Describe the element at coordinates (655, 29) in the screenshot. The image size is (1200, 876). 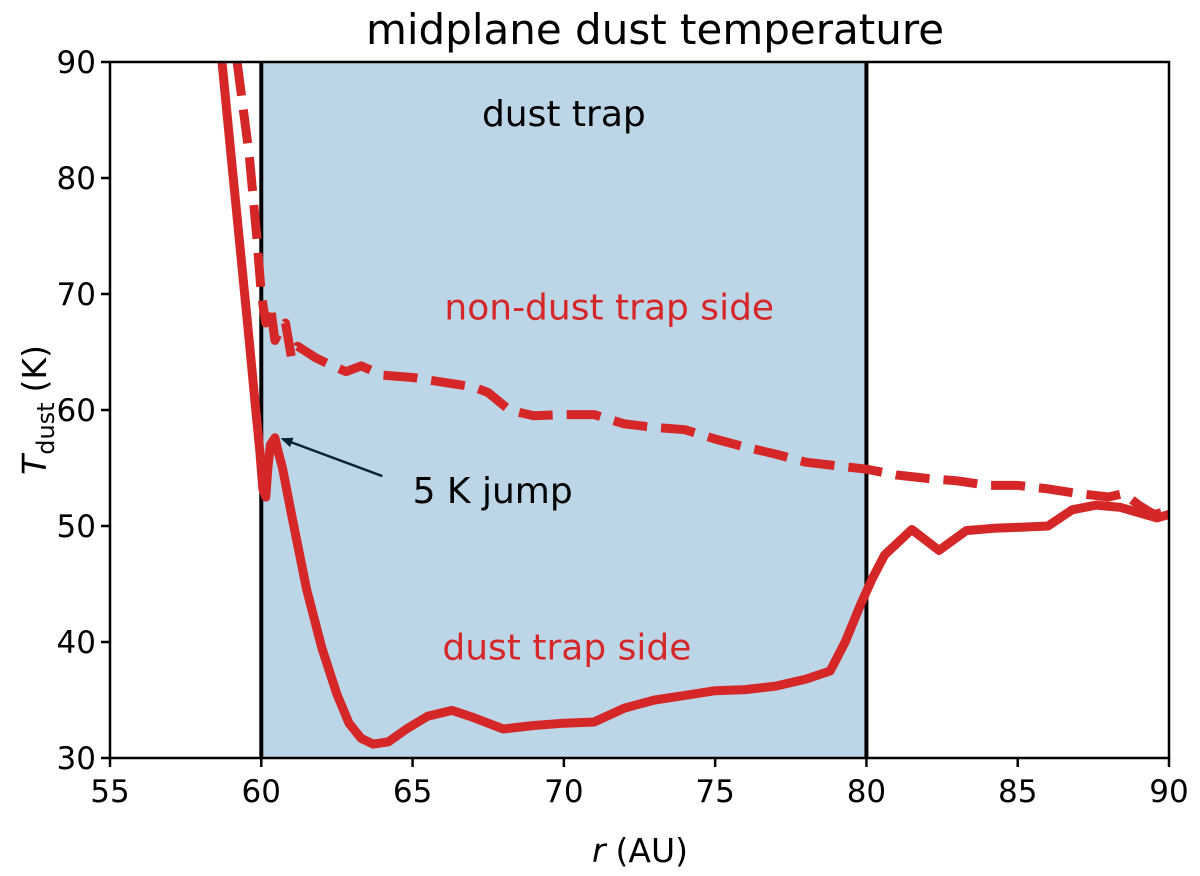
I see `chart-title: midplane dust temperature` at that location.